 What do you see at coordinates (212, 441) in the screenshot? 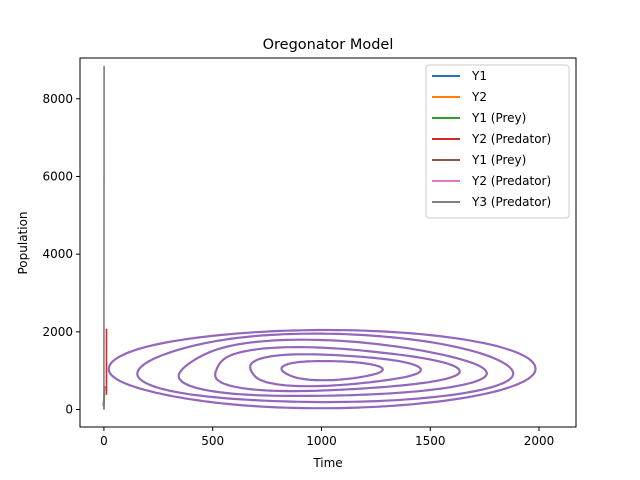
I see `x-tick-label: 500` at bounding box center [212, 441].